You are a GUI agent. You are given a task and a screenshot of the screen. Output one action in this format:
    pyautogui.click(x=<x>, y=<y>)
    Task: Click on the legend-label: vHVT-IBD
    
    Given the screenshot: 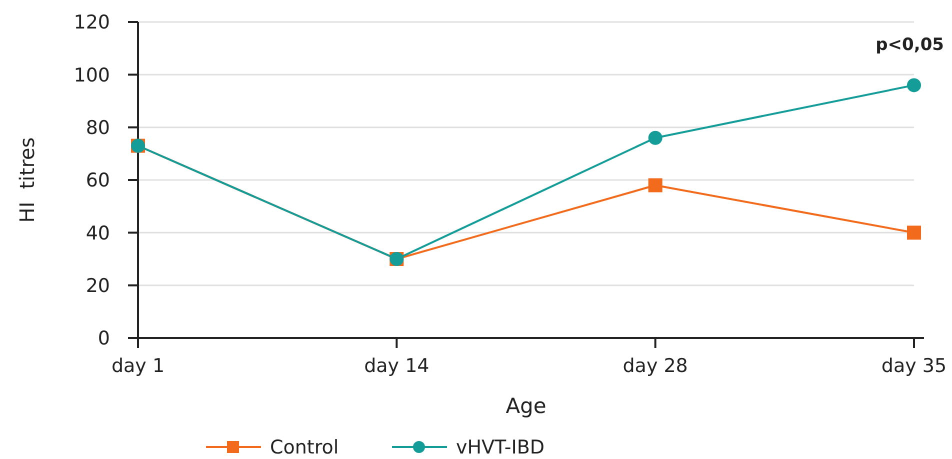 What is the action you would take?
    pyautogui.click(x=500, y=447)
    